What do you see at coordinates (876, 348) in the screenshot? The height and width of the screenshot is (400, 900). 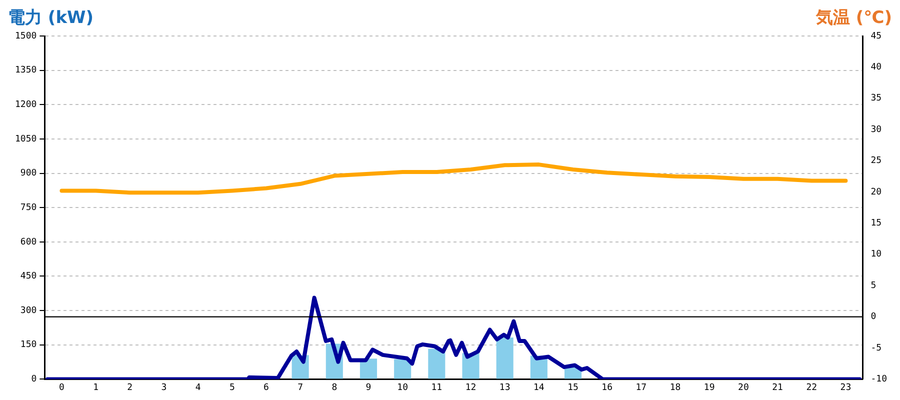 I see `y2-tick-label: -5` at bounding box center [876, 348].